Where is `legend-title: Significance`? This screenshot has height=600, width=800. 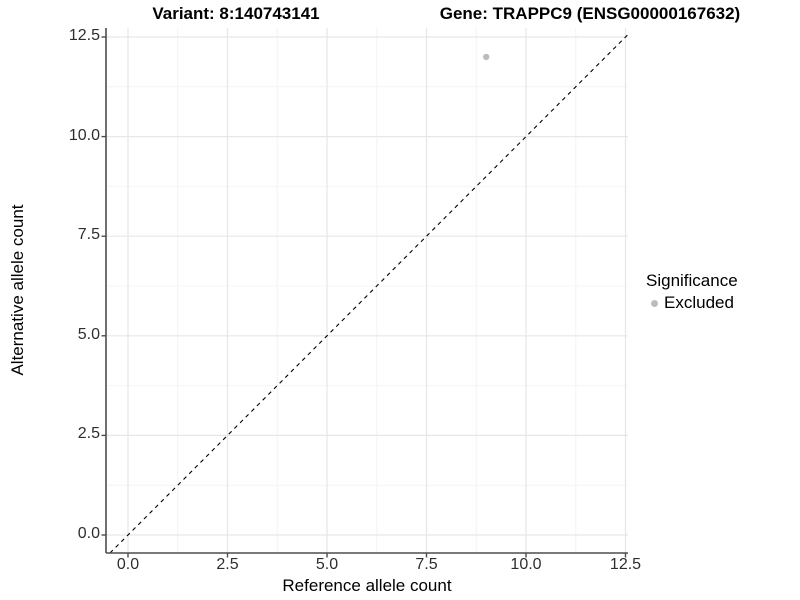
legend-title: Significance is located at coordinates (692, 280).